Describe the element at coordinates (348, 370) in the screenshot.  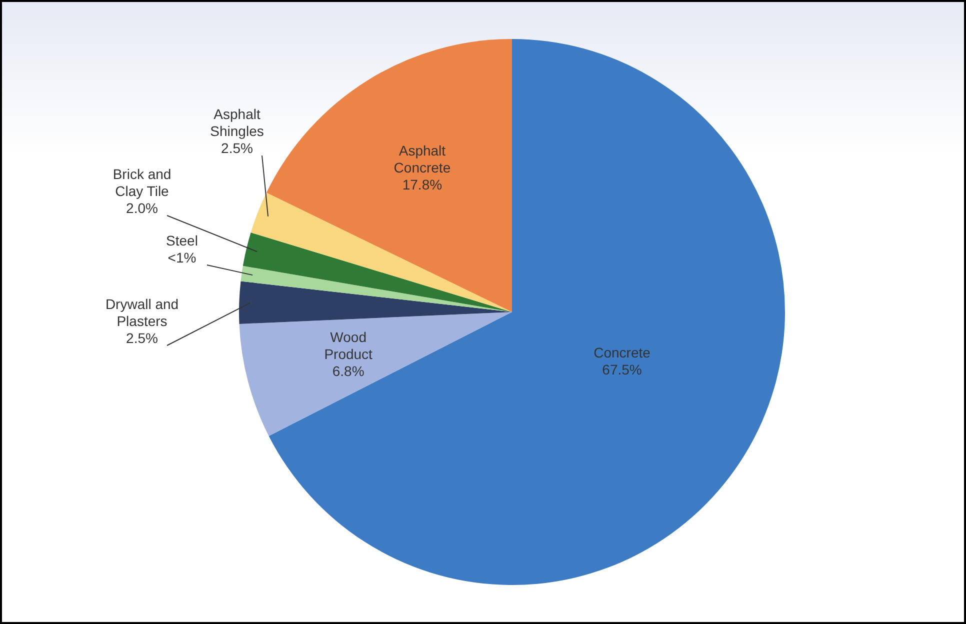
I see `data-label: 6.8%` at that location.